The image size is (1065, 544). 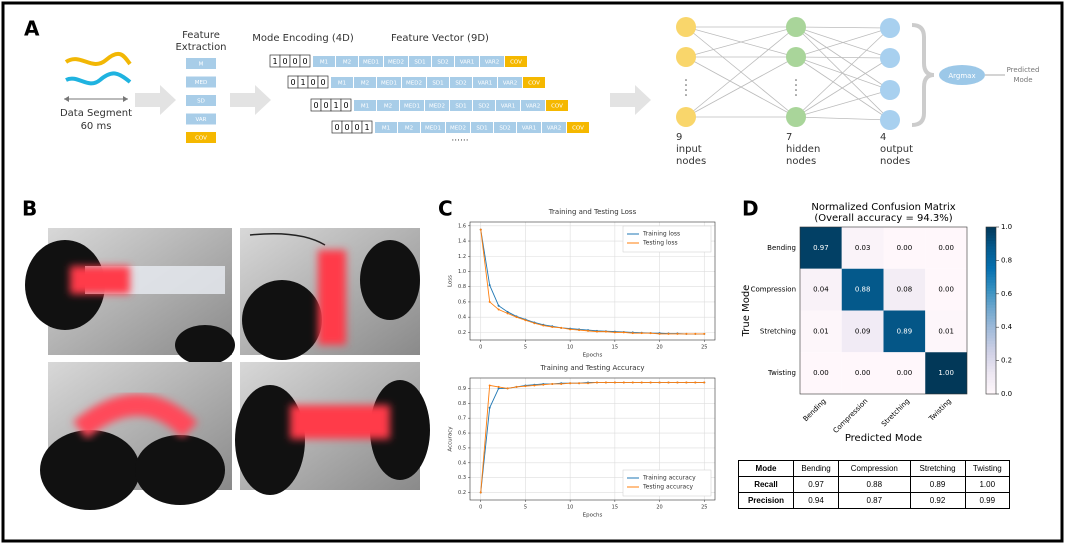 What do you see at coordinates (557, 107) in the screenshot?
I see `label: COV` at bounding box center [557, 107].